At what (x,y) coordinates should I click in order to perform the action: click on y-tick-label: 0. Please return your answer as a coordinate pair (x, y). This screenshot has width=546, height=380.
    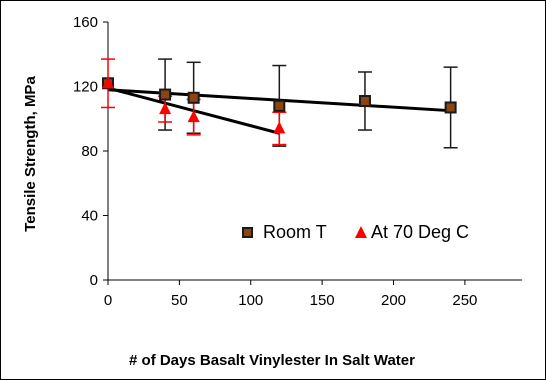
    Looking at the image, I should click on (94, 280).